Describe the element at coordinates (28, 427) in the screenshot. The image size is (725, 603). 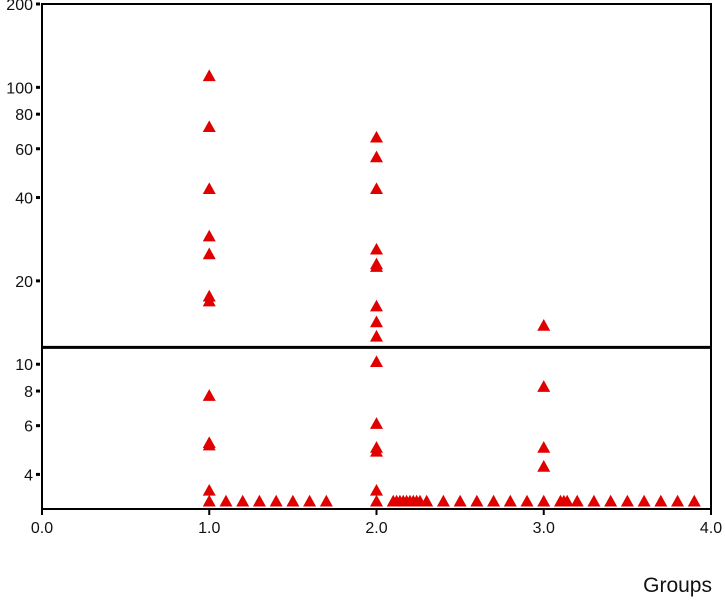
I see `y-tick-label: 6` at that location.